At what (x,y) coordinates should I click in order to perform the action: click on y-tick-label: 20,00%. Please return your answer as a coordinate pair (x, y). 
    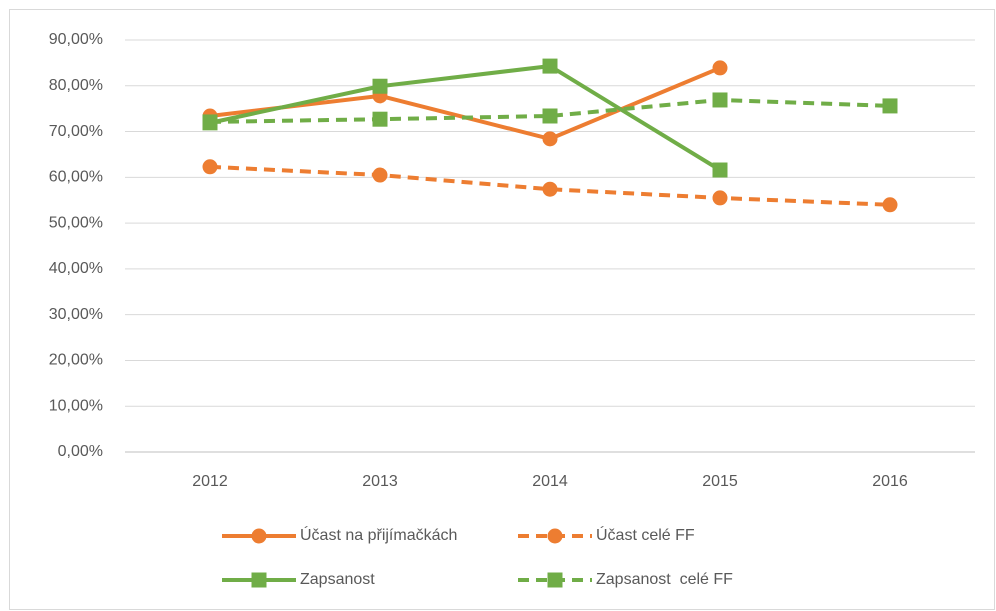
    Looking at the image, I should click on (76, 360).